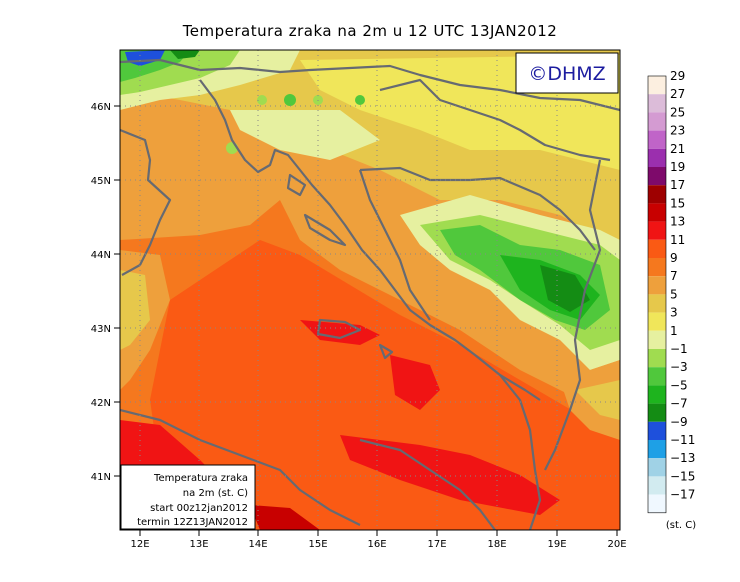  Describe the element at coordinates (674, 313) in the screenshot. I see `colorbar-level-label: 3` at that location.